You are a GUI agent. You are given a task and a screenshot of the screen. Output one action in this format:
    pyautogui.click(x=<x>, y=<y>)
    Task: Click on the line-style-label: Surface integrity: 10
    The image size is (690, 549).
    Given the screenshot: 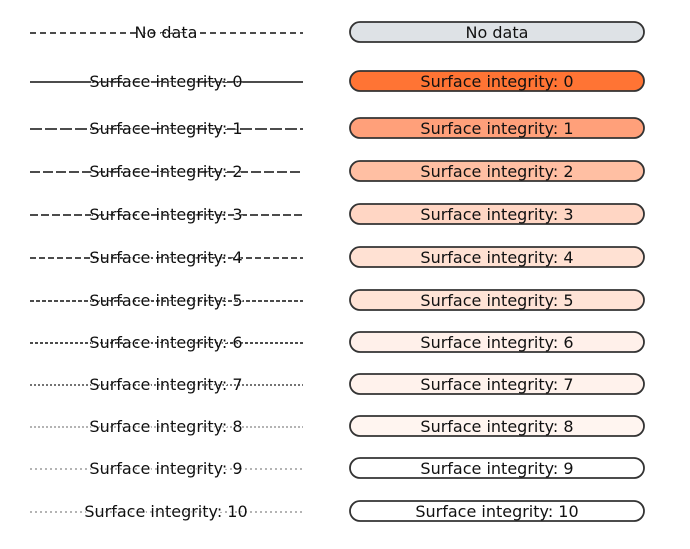 What is the action you would take?
    pyautogui.click(x=165, y=511)
    